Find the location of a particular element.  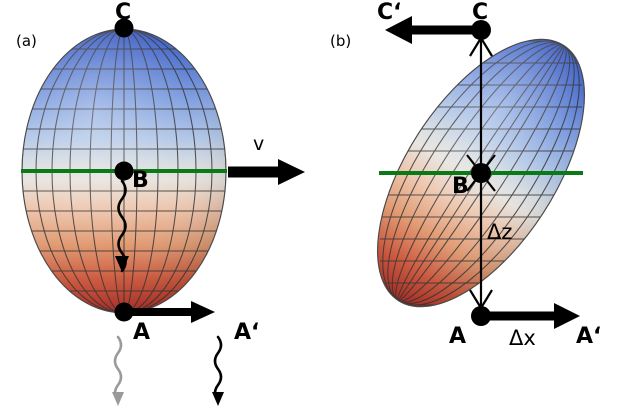

photon-wave-from-b-panel-a is located at coordinates (122, 226).